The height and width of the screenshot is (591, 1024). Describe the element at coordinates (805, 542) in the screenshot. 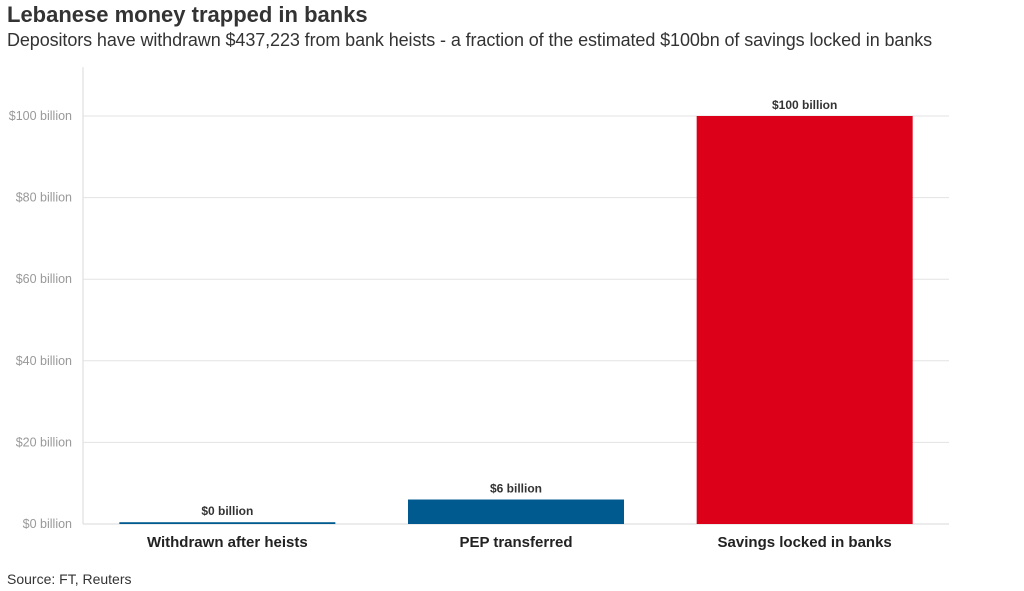

I see `x-category-label: Savings locked in banks` at that location.